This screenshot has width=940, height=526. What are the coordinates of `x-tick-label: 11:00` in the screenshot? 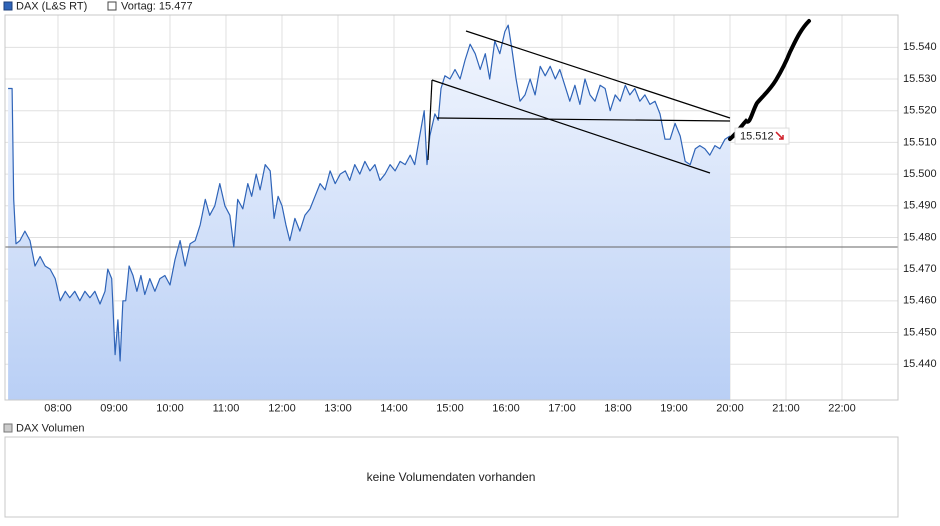 It's located at (226, 408).